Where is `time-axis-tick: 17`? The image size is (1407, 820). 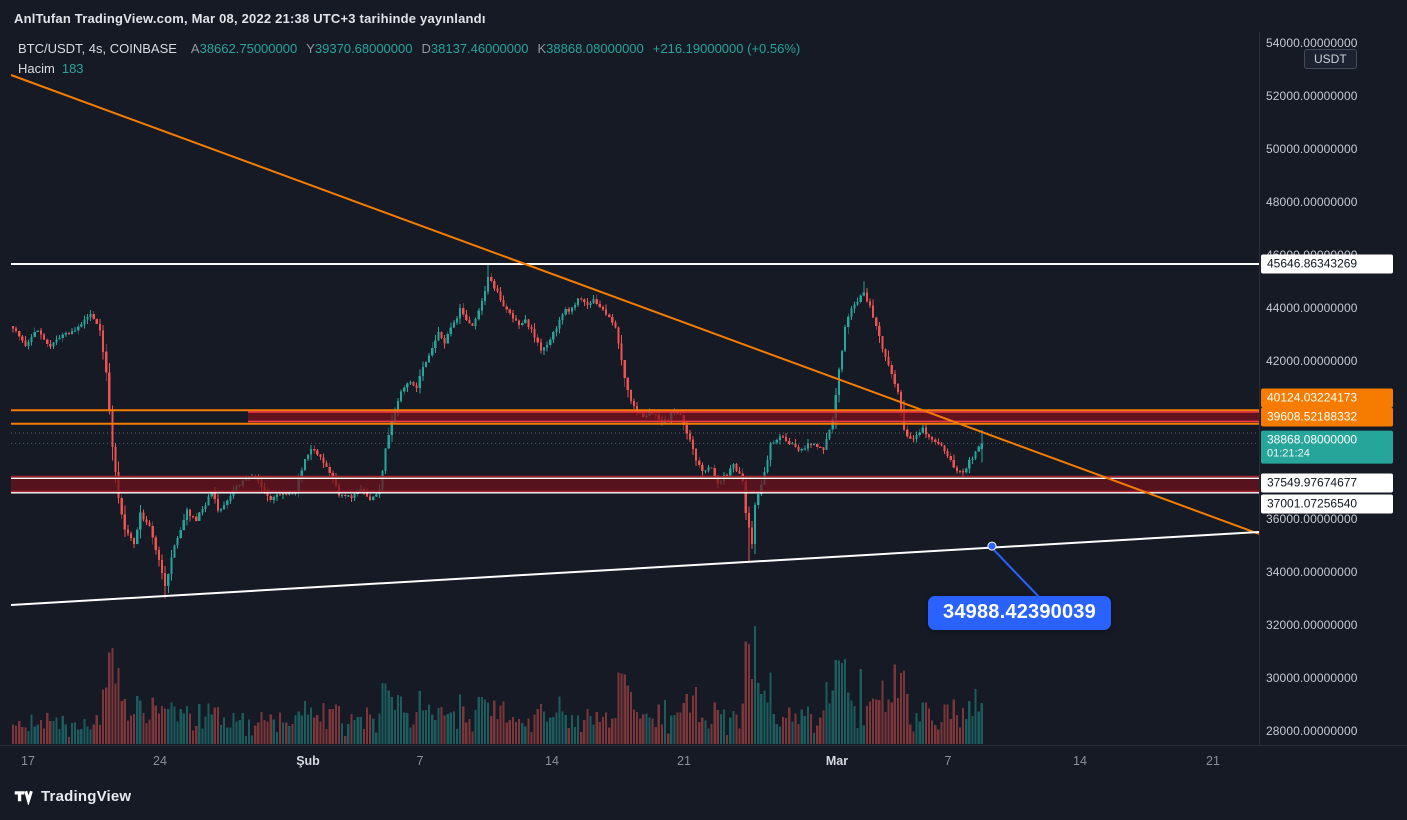
time-axis-tick: 17 is located at coordinates (28, 761).